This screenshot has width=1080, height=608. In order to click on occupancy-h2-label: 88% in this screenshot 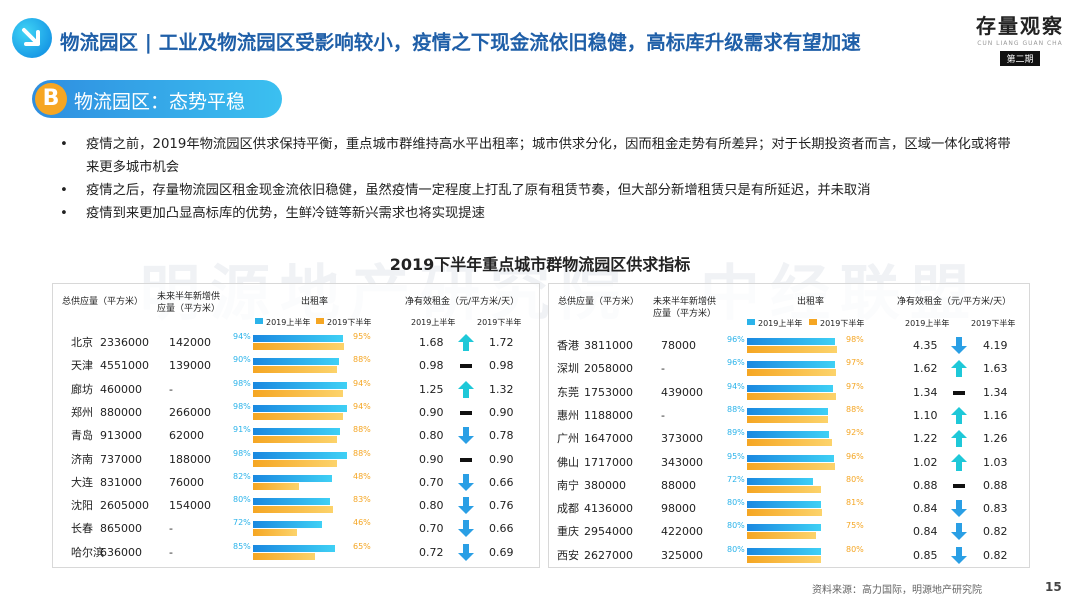, I will do `click(362, 430)`.